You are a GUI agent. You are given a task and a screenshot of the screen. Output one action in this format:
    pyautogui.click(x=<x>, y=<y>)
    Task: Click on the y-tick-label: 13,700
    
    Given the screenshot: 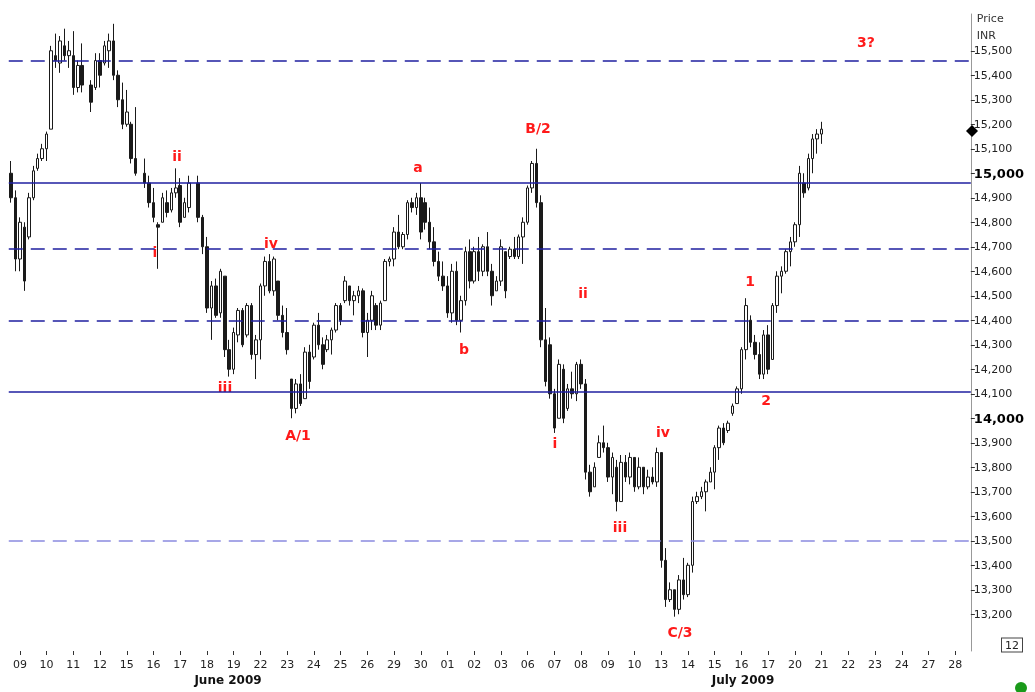 What is the action you would take?
    pyautogui.click(x=993, y=492)
    